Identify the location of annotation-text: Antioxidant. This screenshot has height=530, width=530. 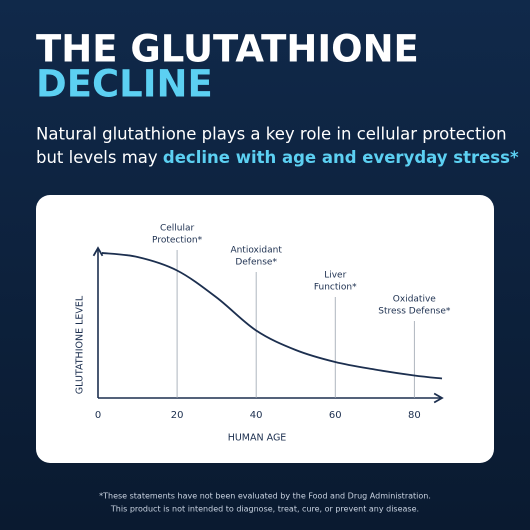
(256, 251).